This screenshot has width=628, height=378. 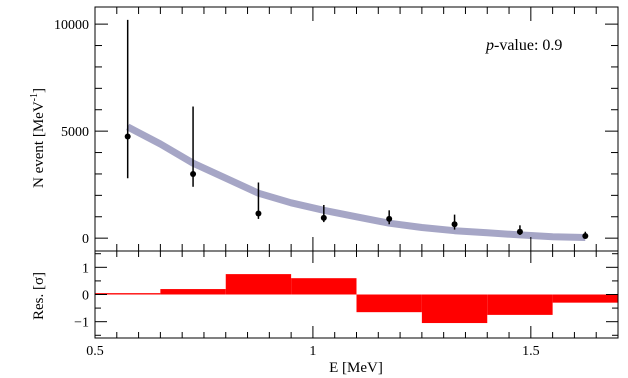 I want to click on x-tick-label: 0.5, so click(x=95, y=351).